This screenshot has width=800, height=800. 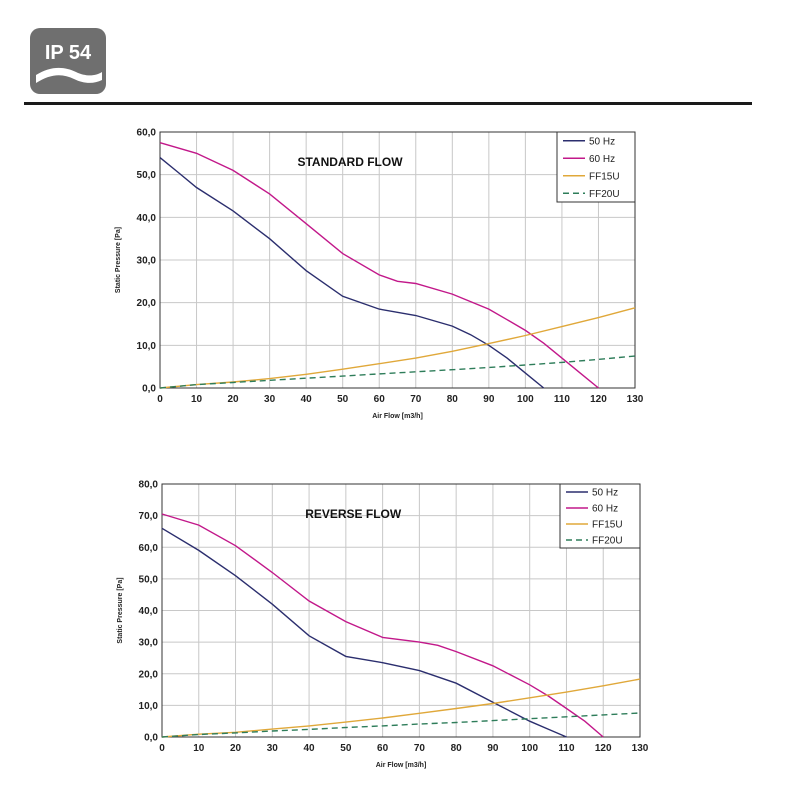 I want to click on chart2-y-tick-label: 60,0, so click(x=149, y=548).